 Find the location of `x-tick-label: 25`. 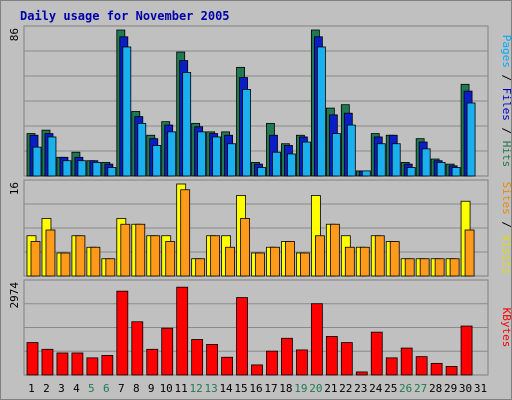

x-tick-label: 25 is located at coordinates (390, 388).